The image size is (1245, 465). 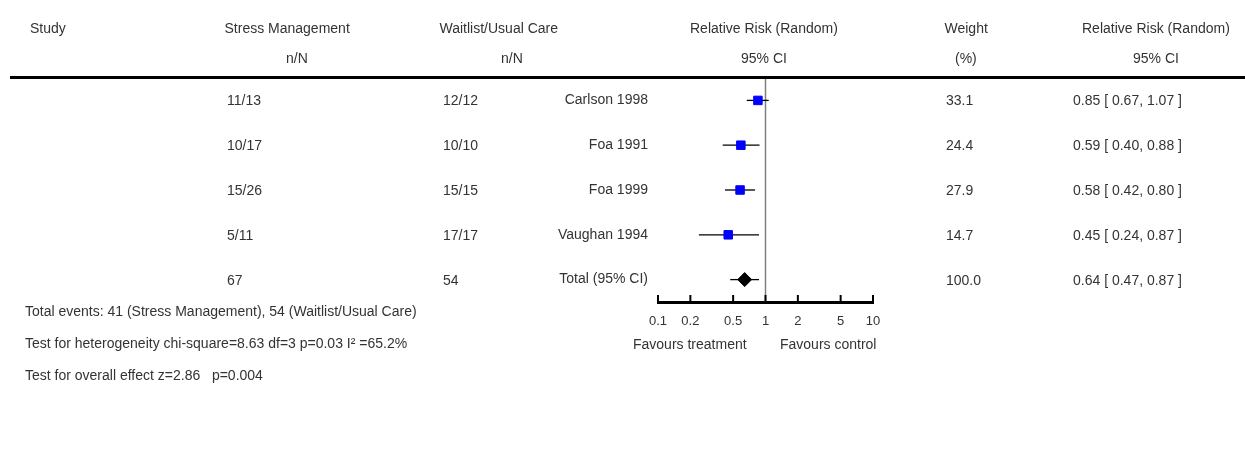 What do you see at coordinates (1127, 234) in the screenshot?
I see `text: 0.45 [ 0.24, 0.87 ]` at bounding box center [1127, 234].